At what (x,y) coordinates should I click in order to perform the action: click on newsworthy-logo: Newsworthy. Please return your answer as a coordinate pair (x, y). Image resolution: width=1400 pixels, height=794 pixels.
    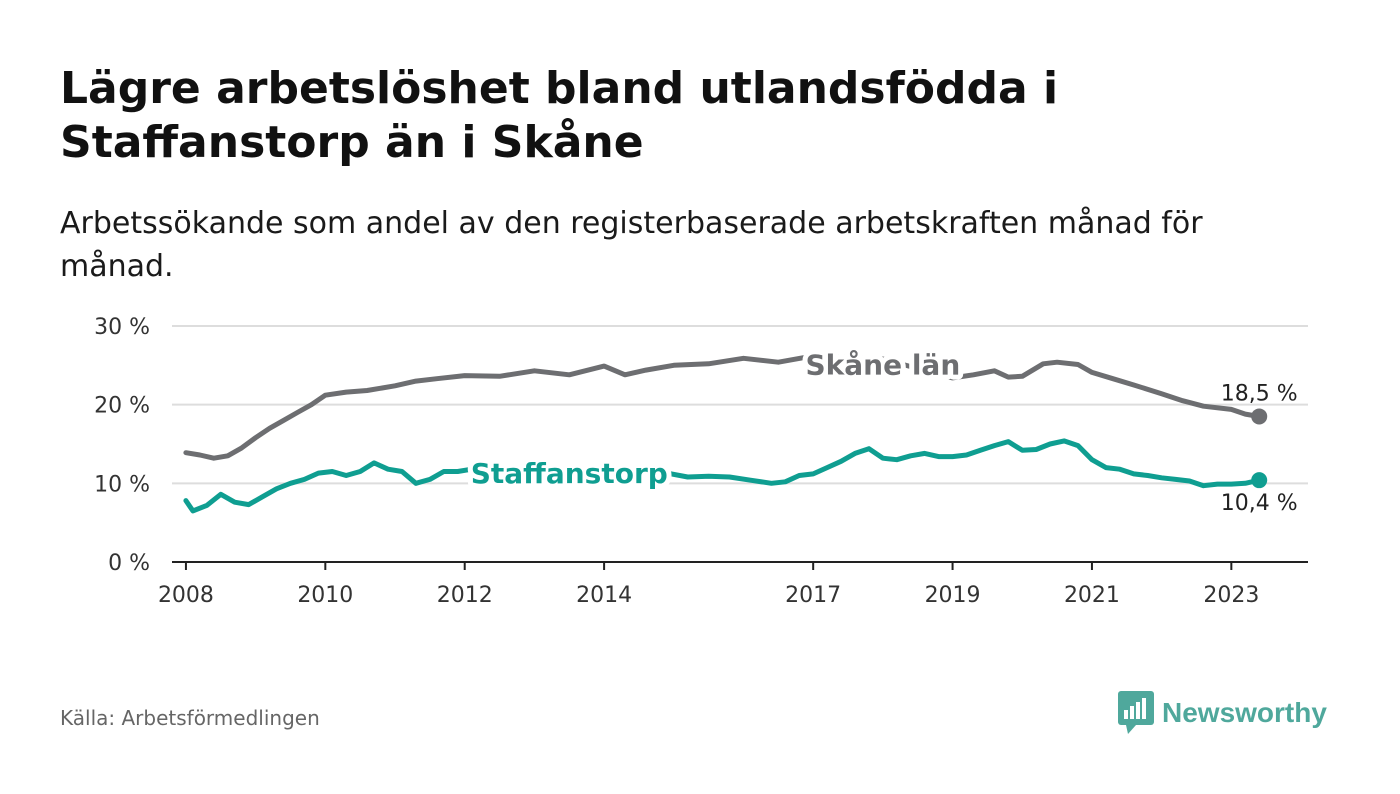
    Looking at the image, I should click on (1222, 713).